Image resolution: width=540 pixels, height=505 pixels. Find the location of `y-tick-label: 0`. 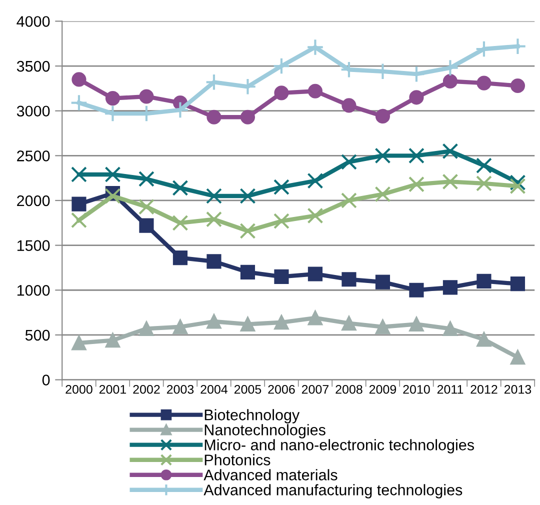

y-tick-label: 0 is located at coordinates (46, 380).